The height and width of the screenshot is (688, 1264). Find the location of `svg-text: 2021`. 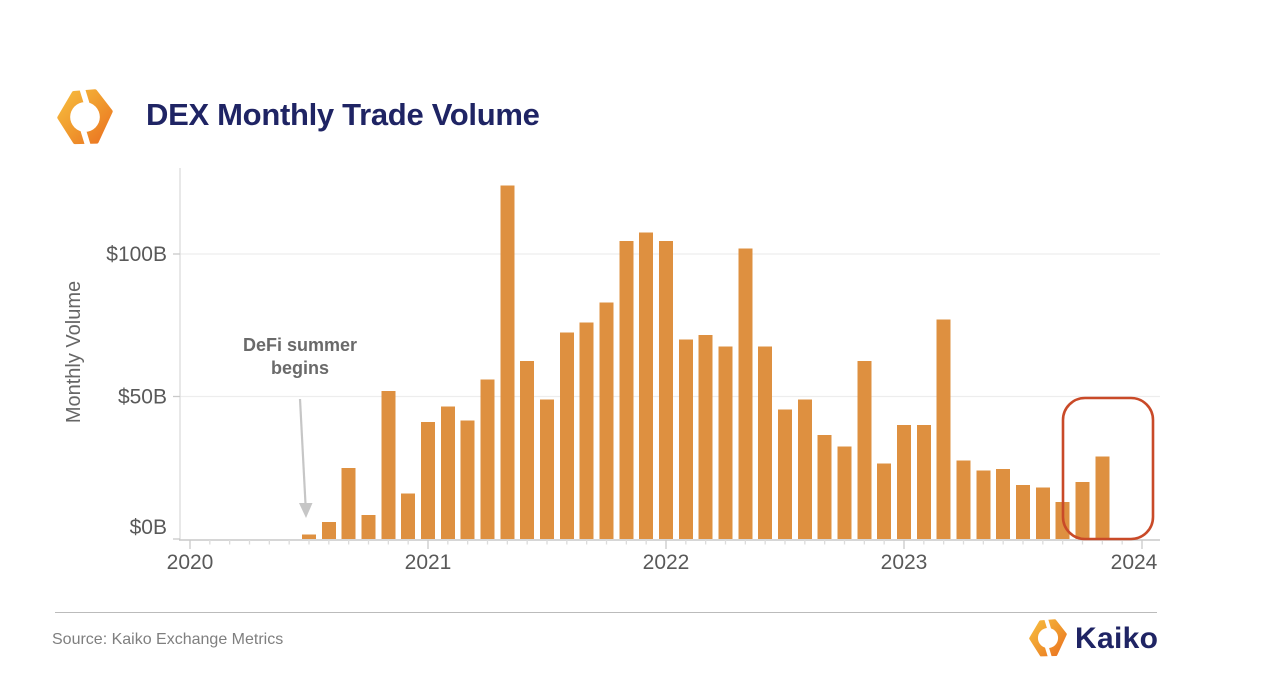

svg-text: 2021 is located at coordinates (428, 562).